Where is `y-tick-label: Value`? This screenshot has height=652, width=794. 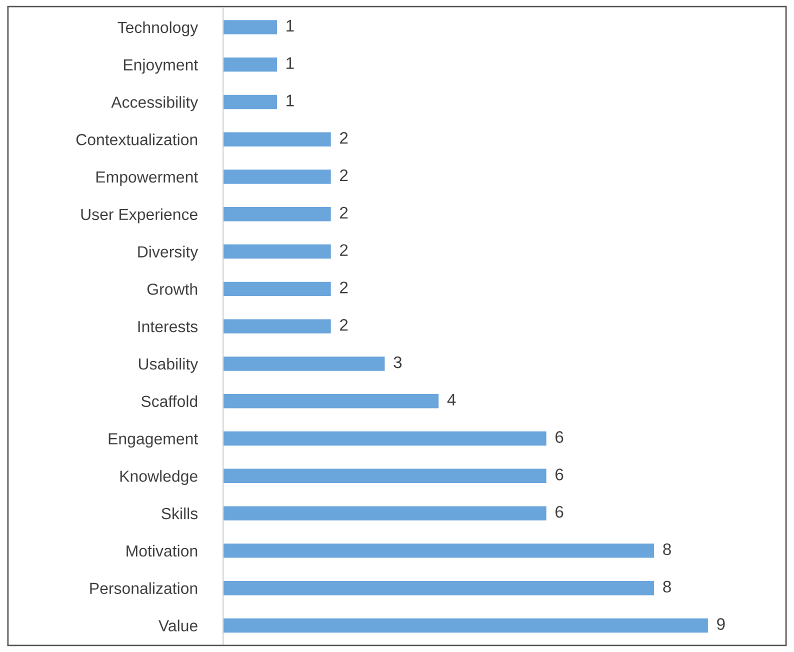 y-tick-label: Value is located at coordinates (178, 626).